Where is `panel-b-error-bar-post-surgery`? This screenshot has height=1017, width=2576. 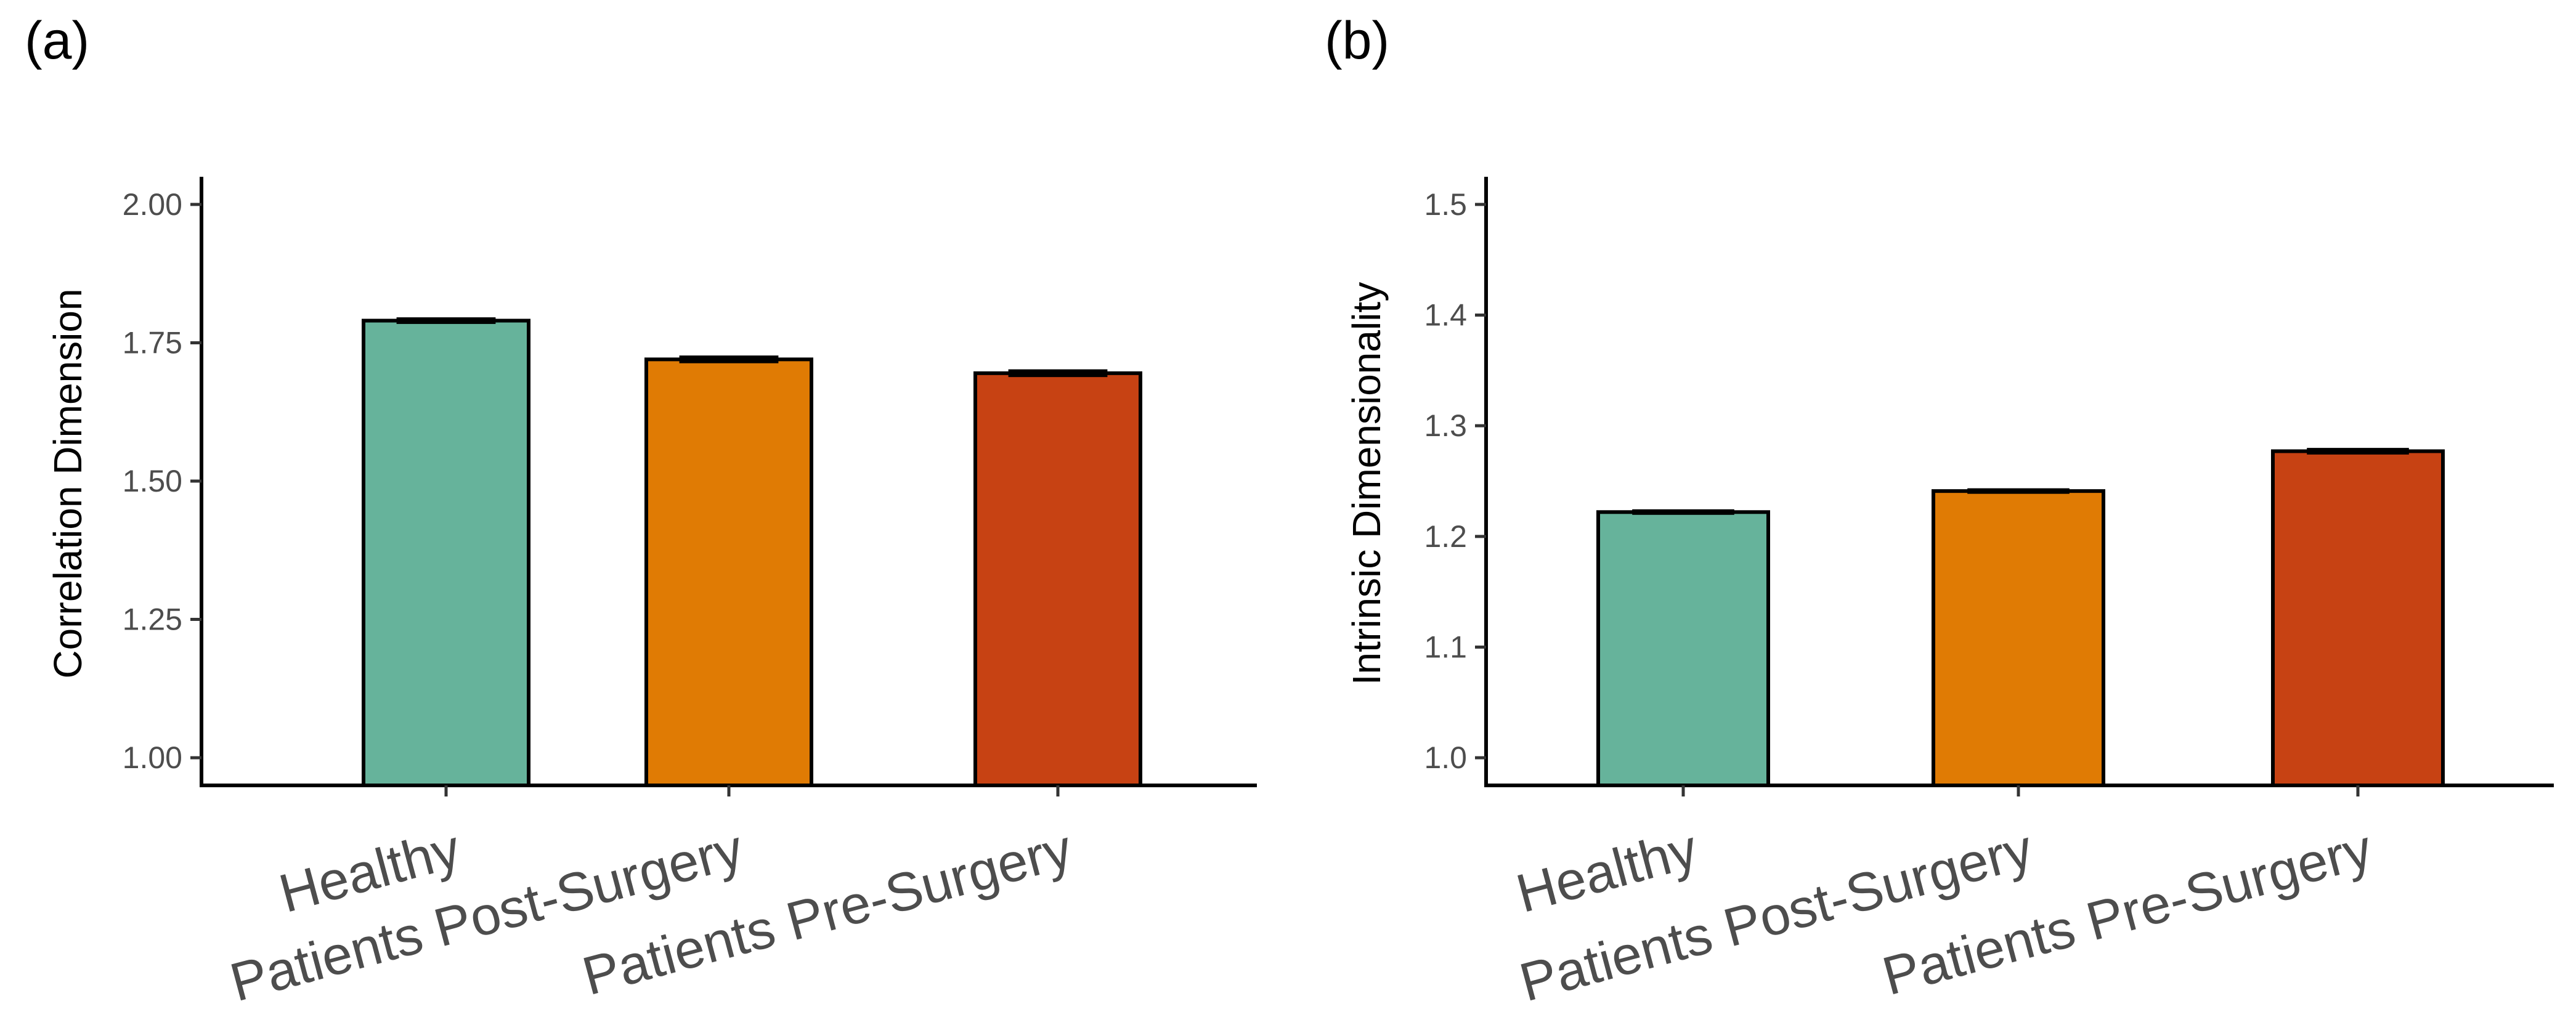
panel-b-error-bar-post-surgery is located at coordinates (2018, 491).